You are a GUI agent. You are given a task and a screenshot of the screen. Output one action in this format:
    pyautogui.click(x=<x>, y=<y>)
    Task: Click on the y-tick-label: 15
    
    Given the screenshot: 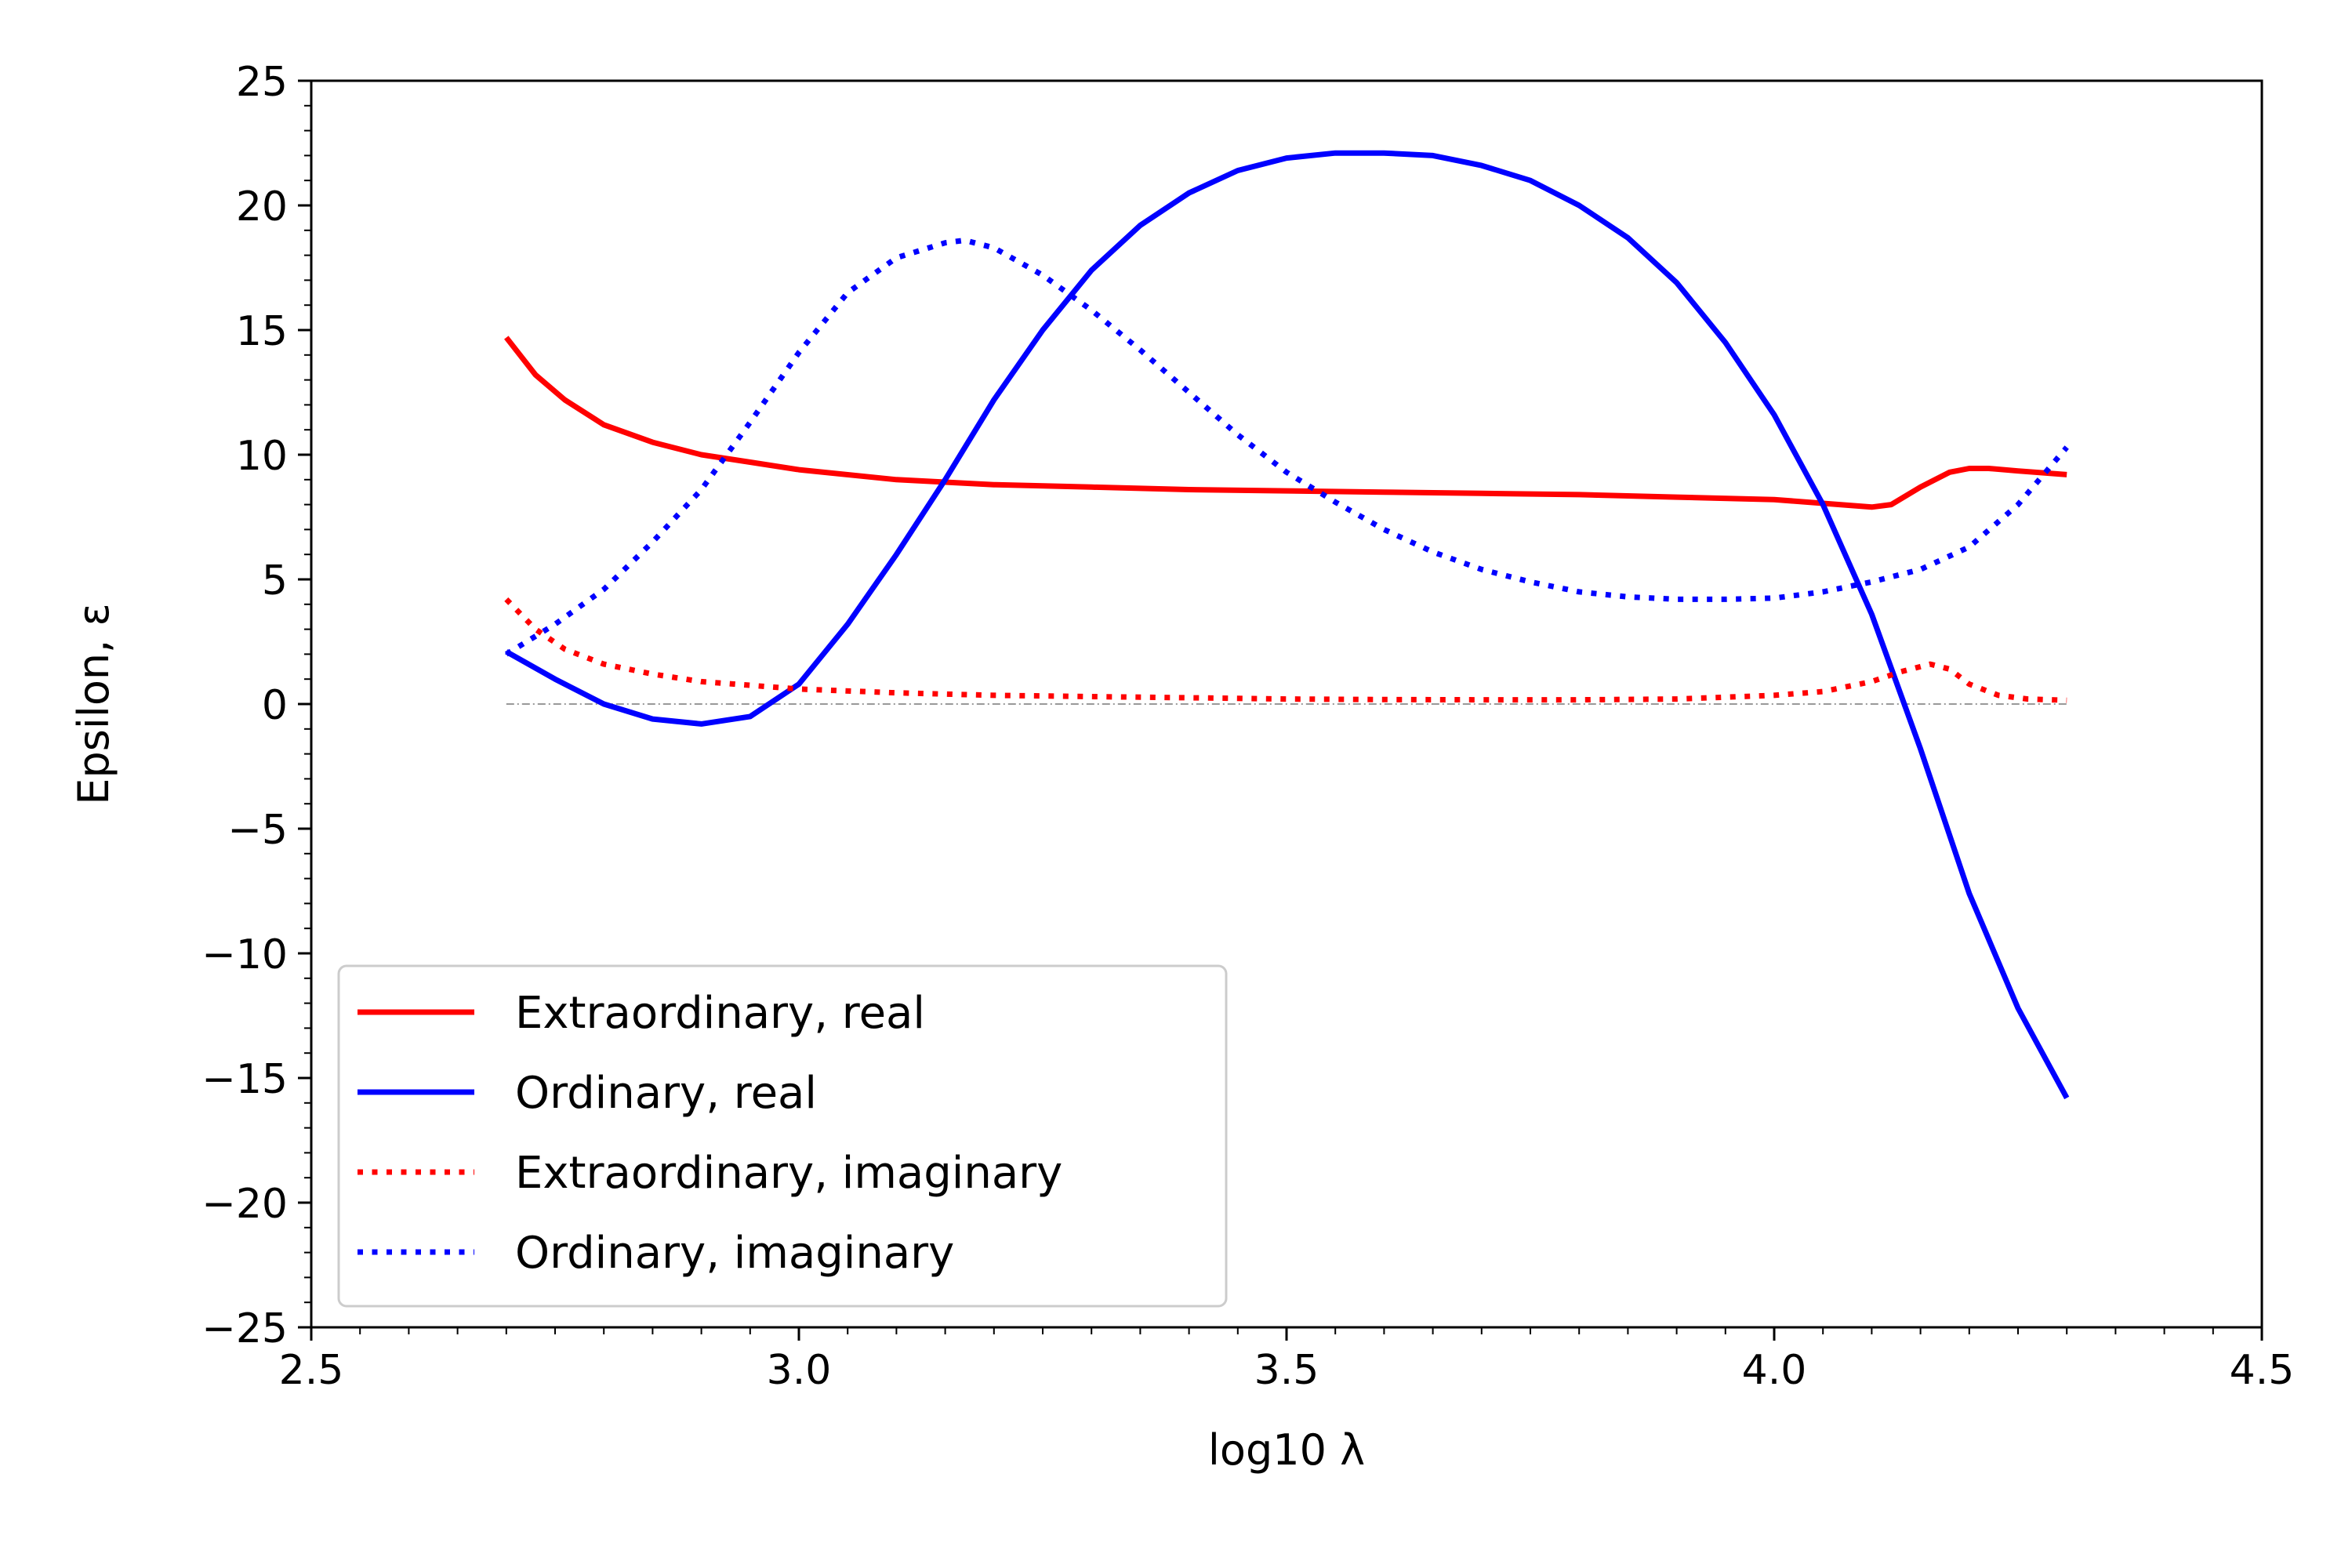 What is the action you would take?
    pyautogui.click(x=262, y=331)
    